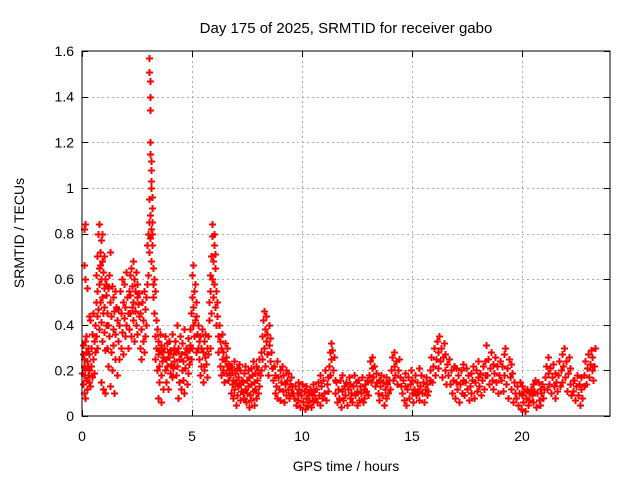 This screenshot has height=480, width=640. I want to click on y-tick-label: 1.4, so click(65, 97).